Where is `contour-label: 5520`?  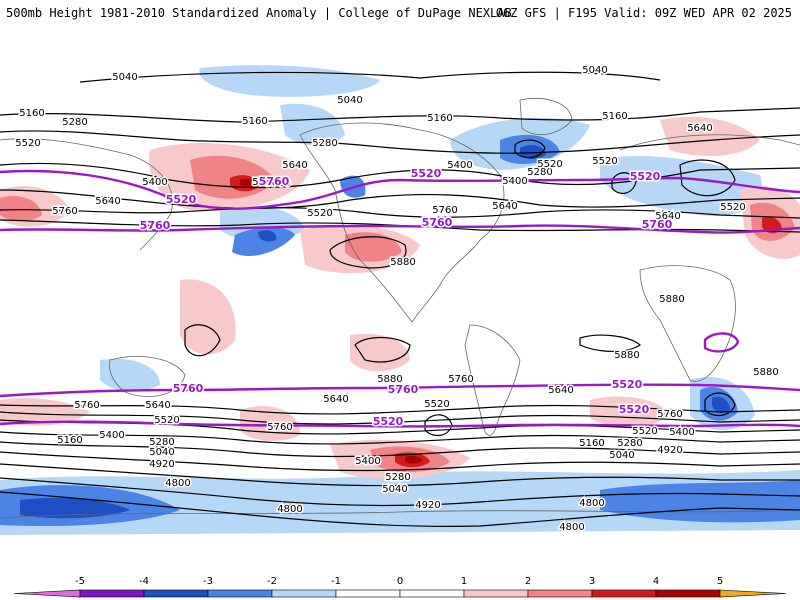
contour-label: 5520 is located at coordinates (27, 143).